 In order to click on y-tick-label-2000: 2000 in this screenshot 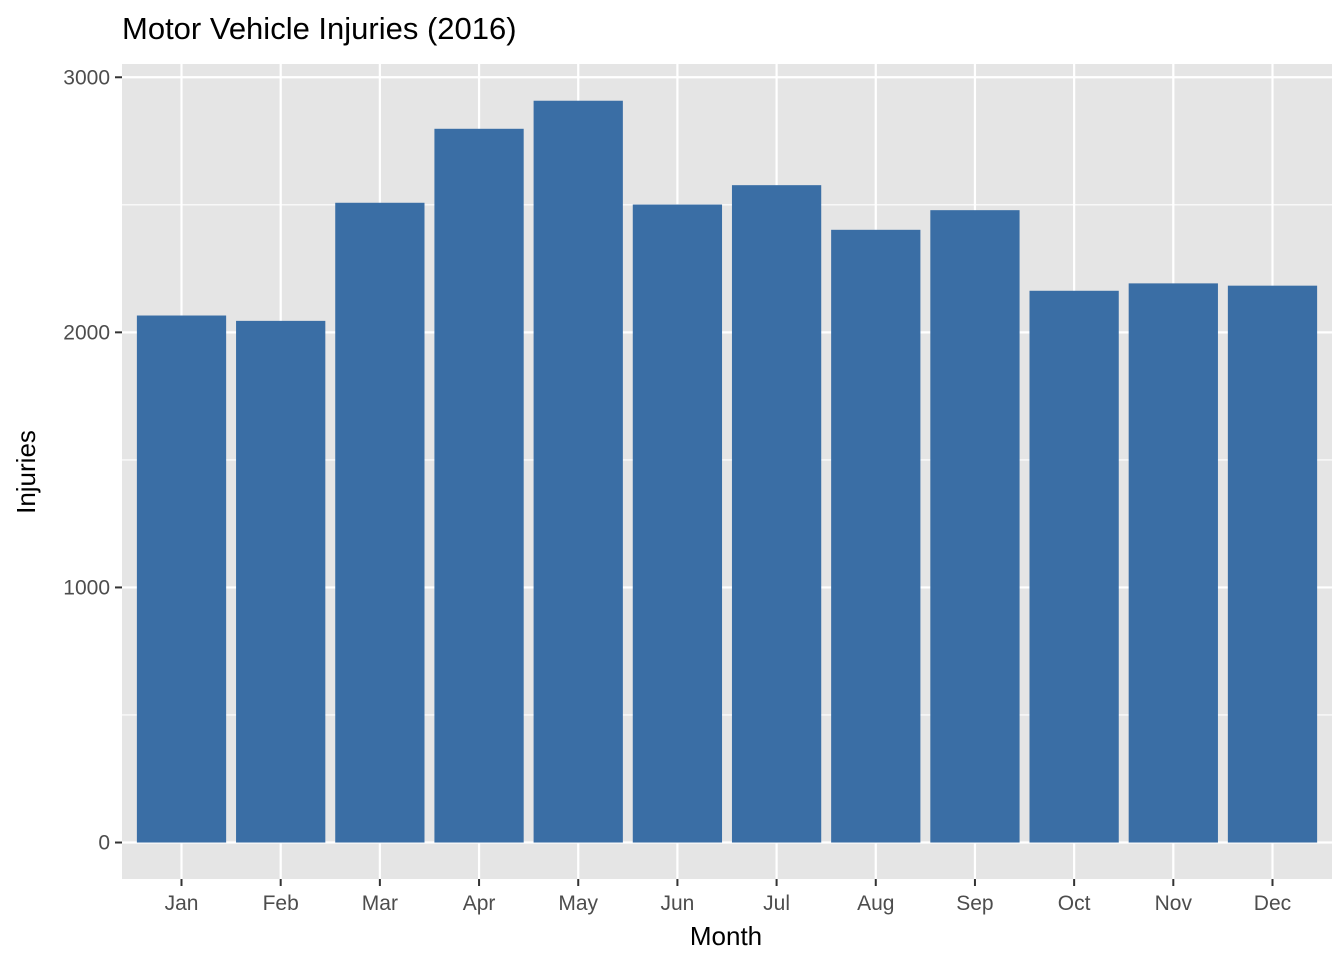, I will do `click(86, 332)`.